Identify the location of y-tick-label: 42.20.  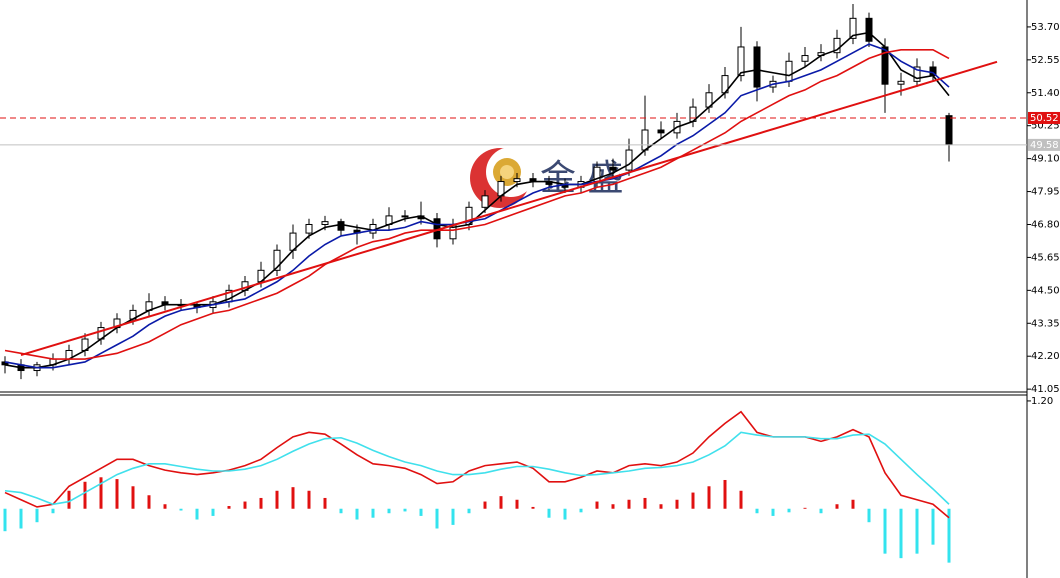
(1045, 356).